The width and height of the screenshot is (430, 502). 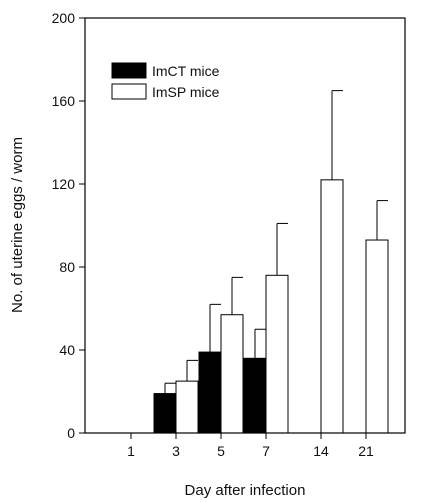 What do you see at coordinates (366, 451) in the screenshot?
I see `x-tick-label-21: 21` at bounding box center [366, 451].